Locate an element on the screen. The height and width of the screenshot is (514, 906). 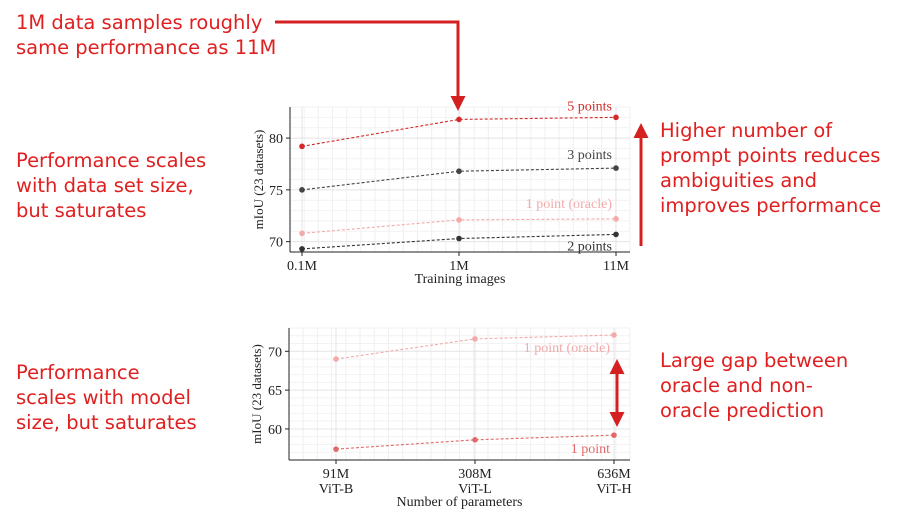
annotation-line: ambiguities and is located at coordinates (738, 180).